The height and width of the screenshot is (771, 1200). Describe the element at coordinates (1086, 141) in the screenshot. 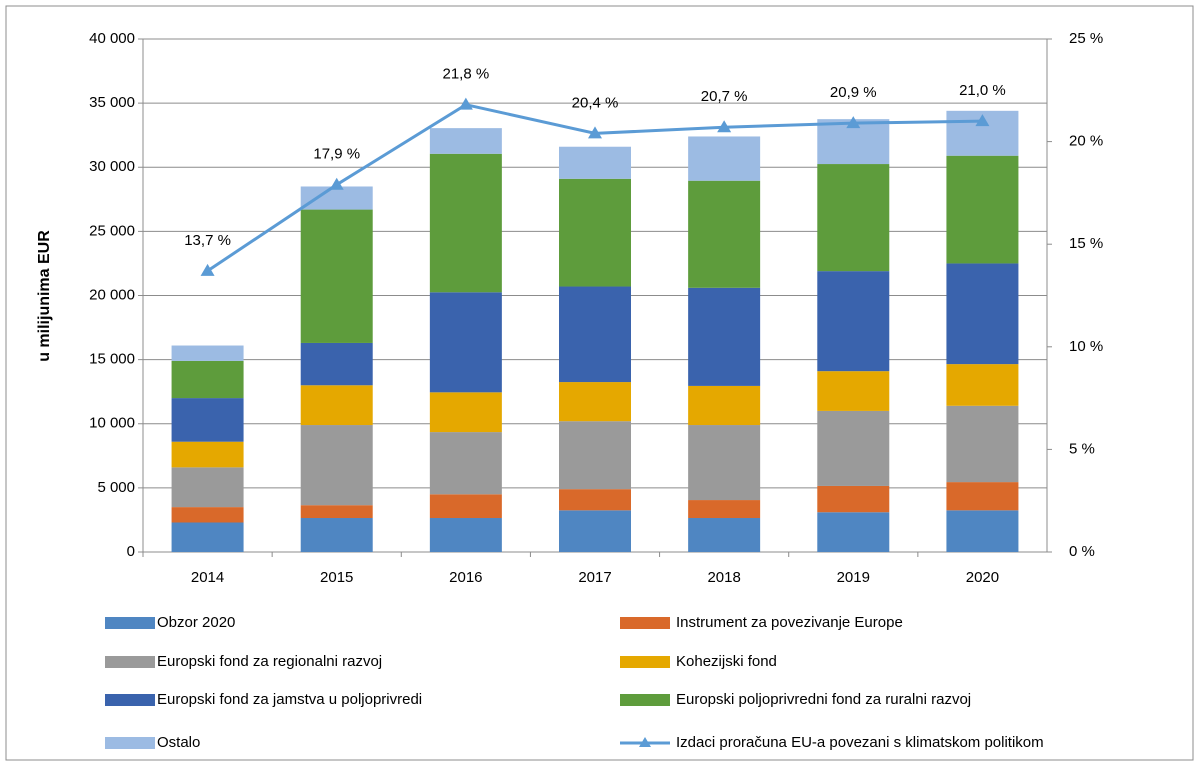

I see `y2-tick-label: 20 %` at that location.